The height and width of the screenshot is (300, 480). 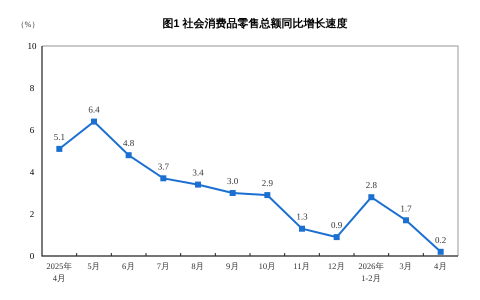 I want to click on x-tick-label: 8月, so click(x=198, y=266).